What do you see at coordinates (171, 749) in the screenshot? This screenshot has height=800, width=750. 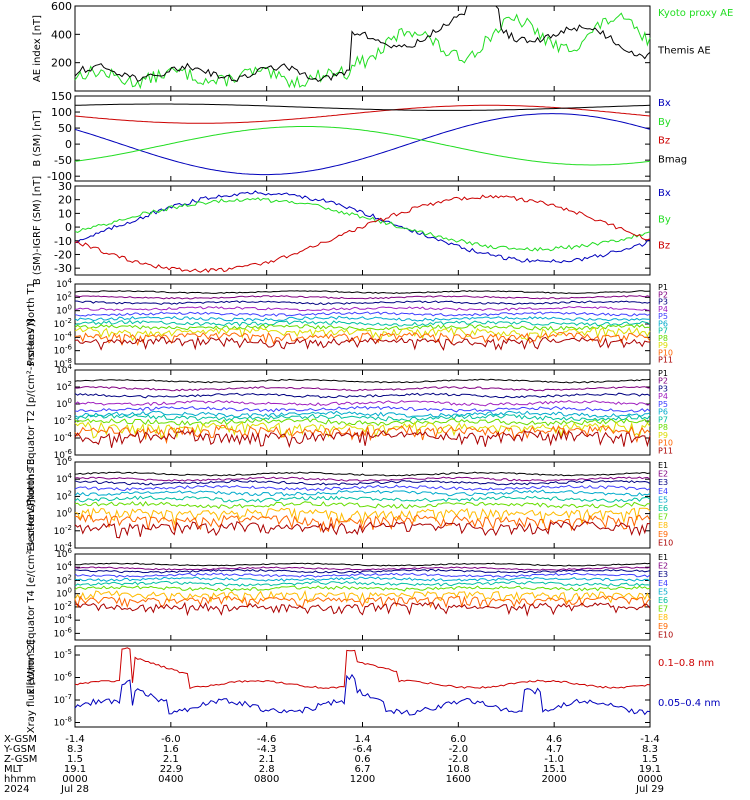 I see `ephemeris-value: 1.6` at bounding box center [171, 749].